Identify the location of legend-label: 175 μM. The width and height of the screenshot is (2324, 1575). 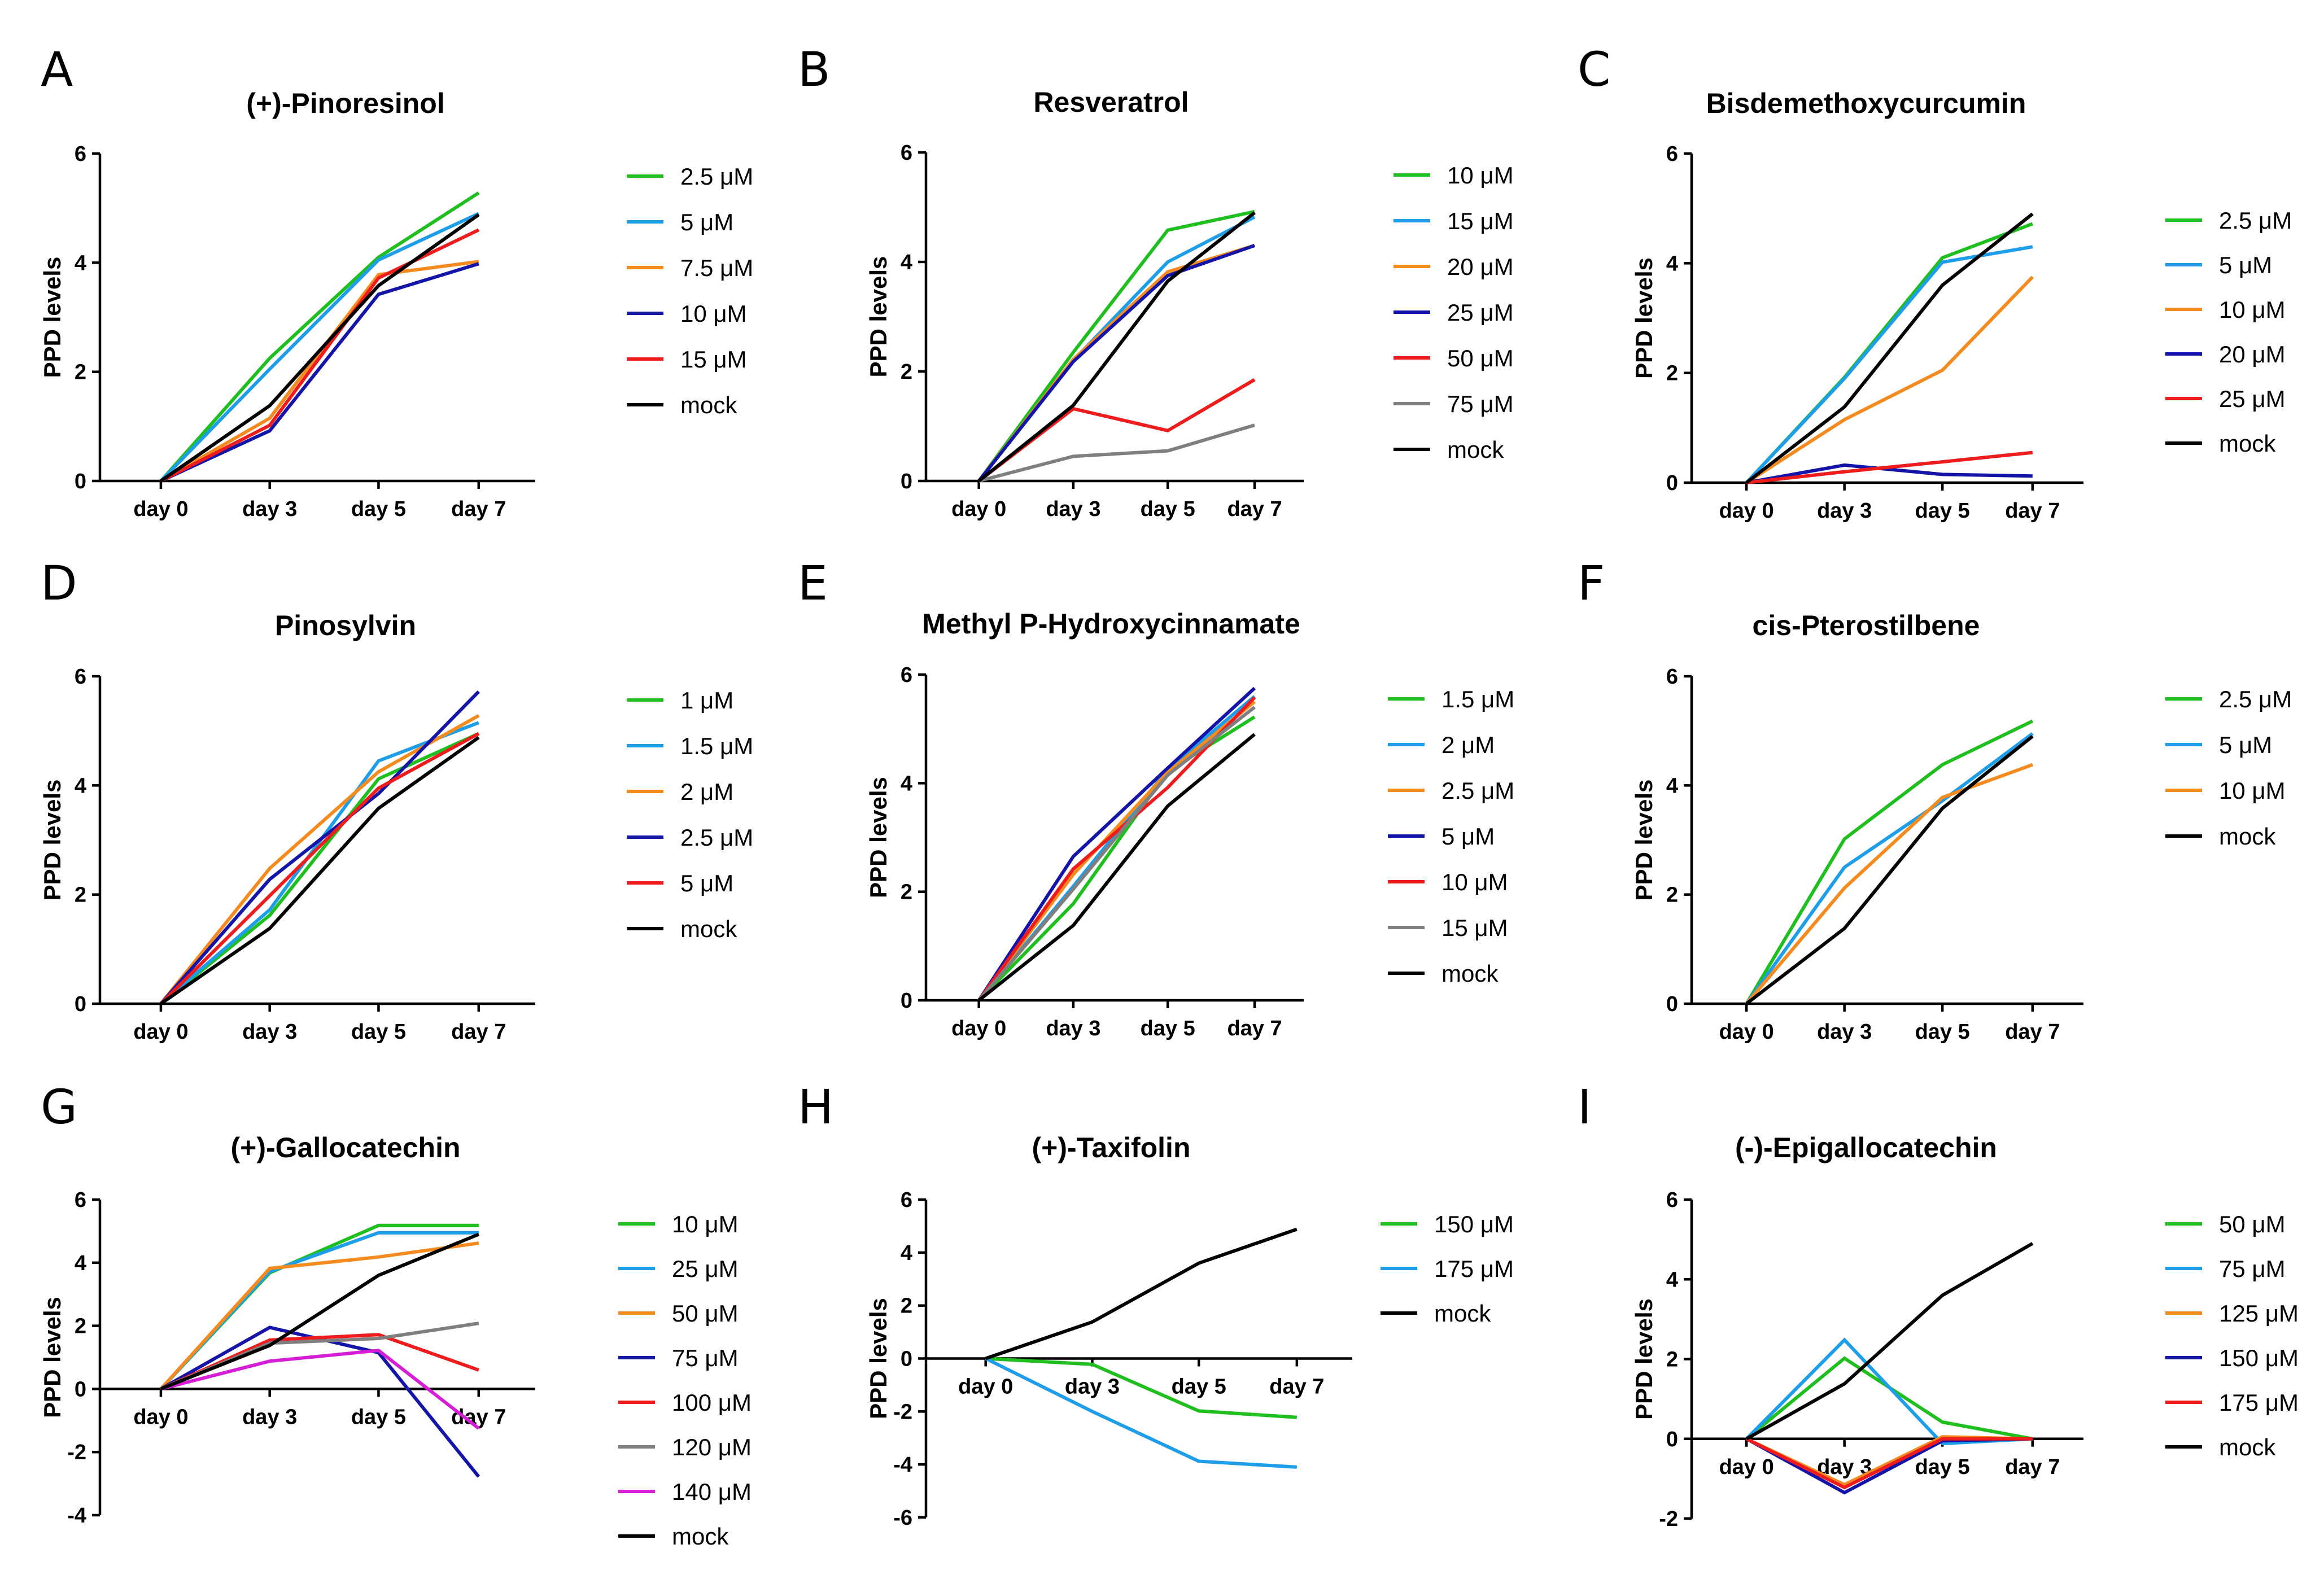
(1474, 1269).